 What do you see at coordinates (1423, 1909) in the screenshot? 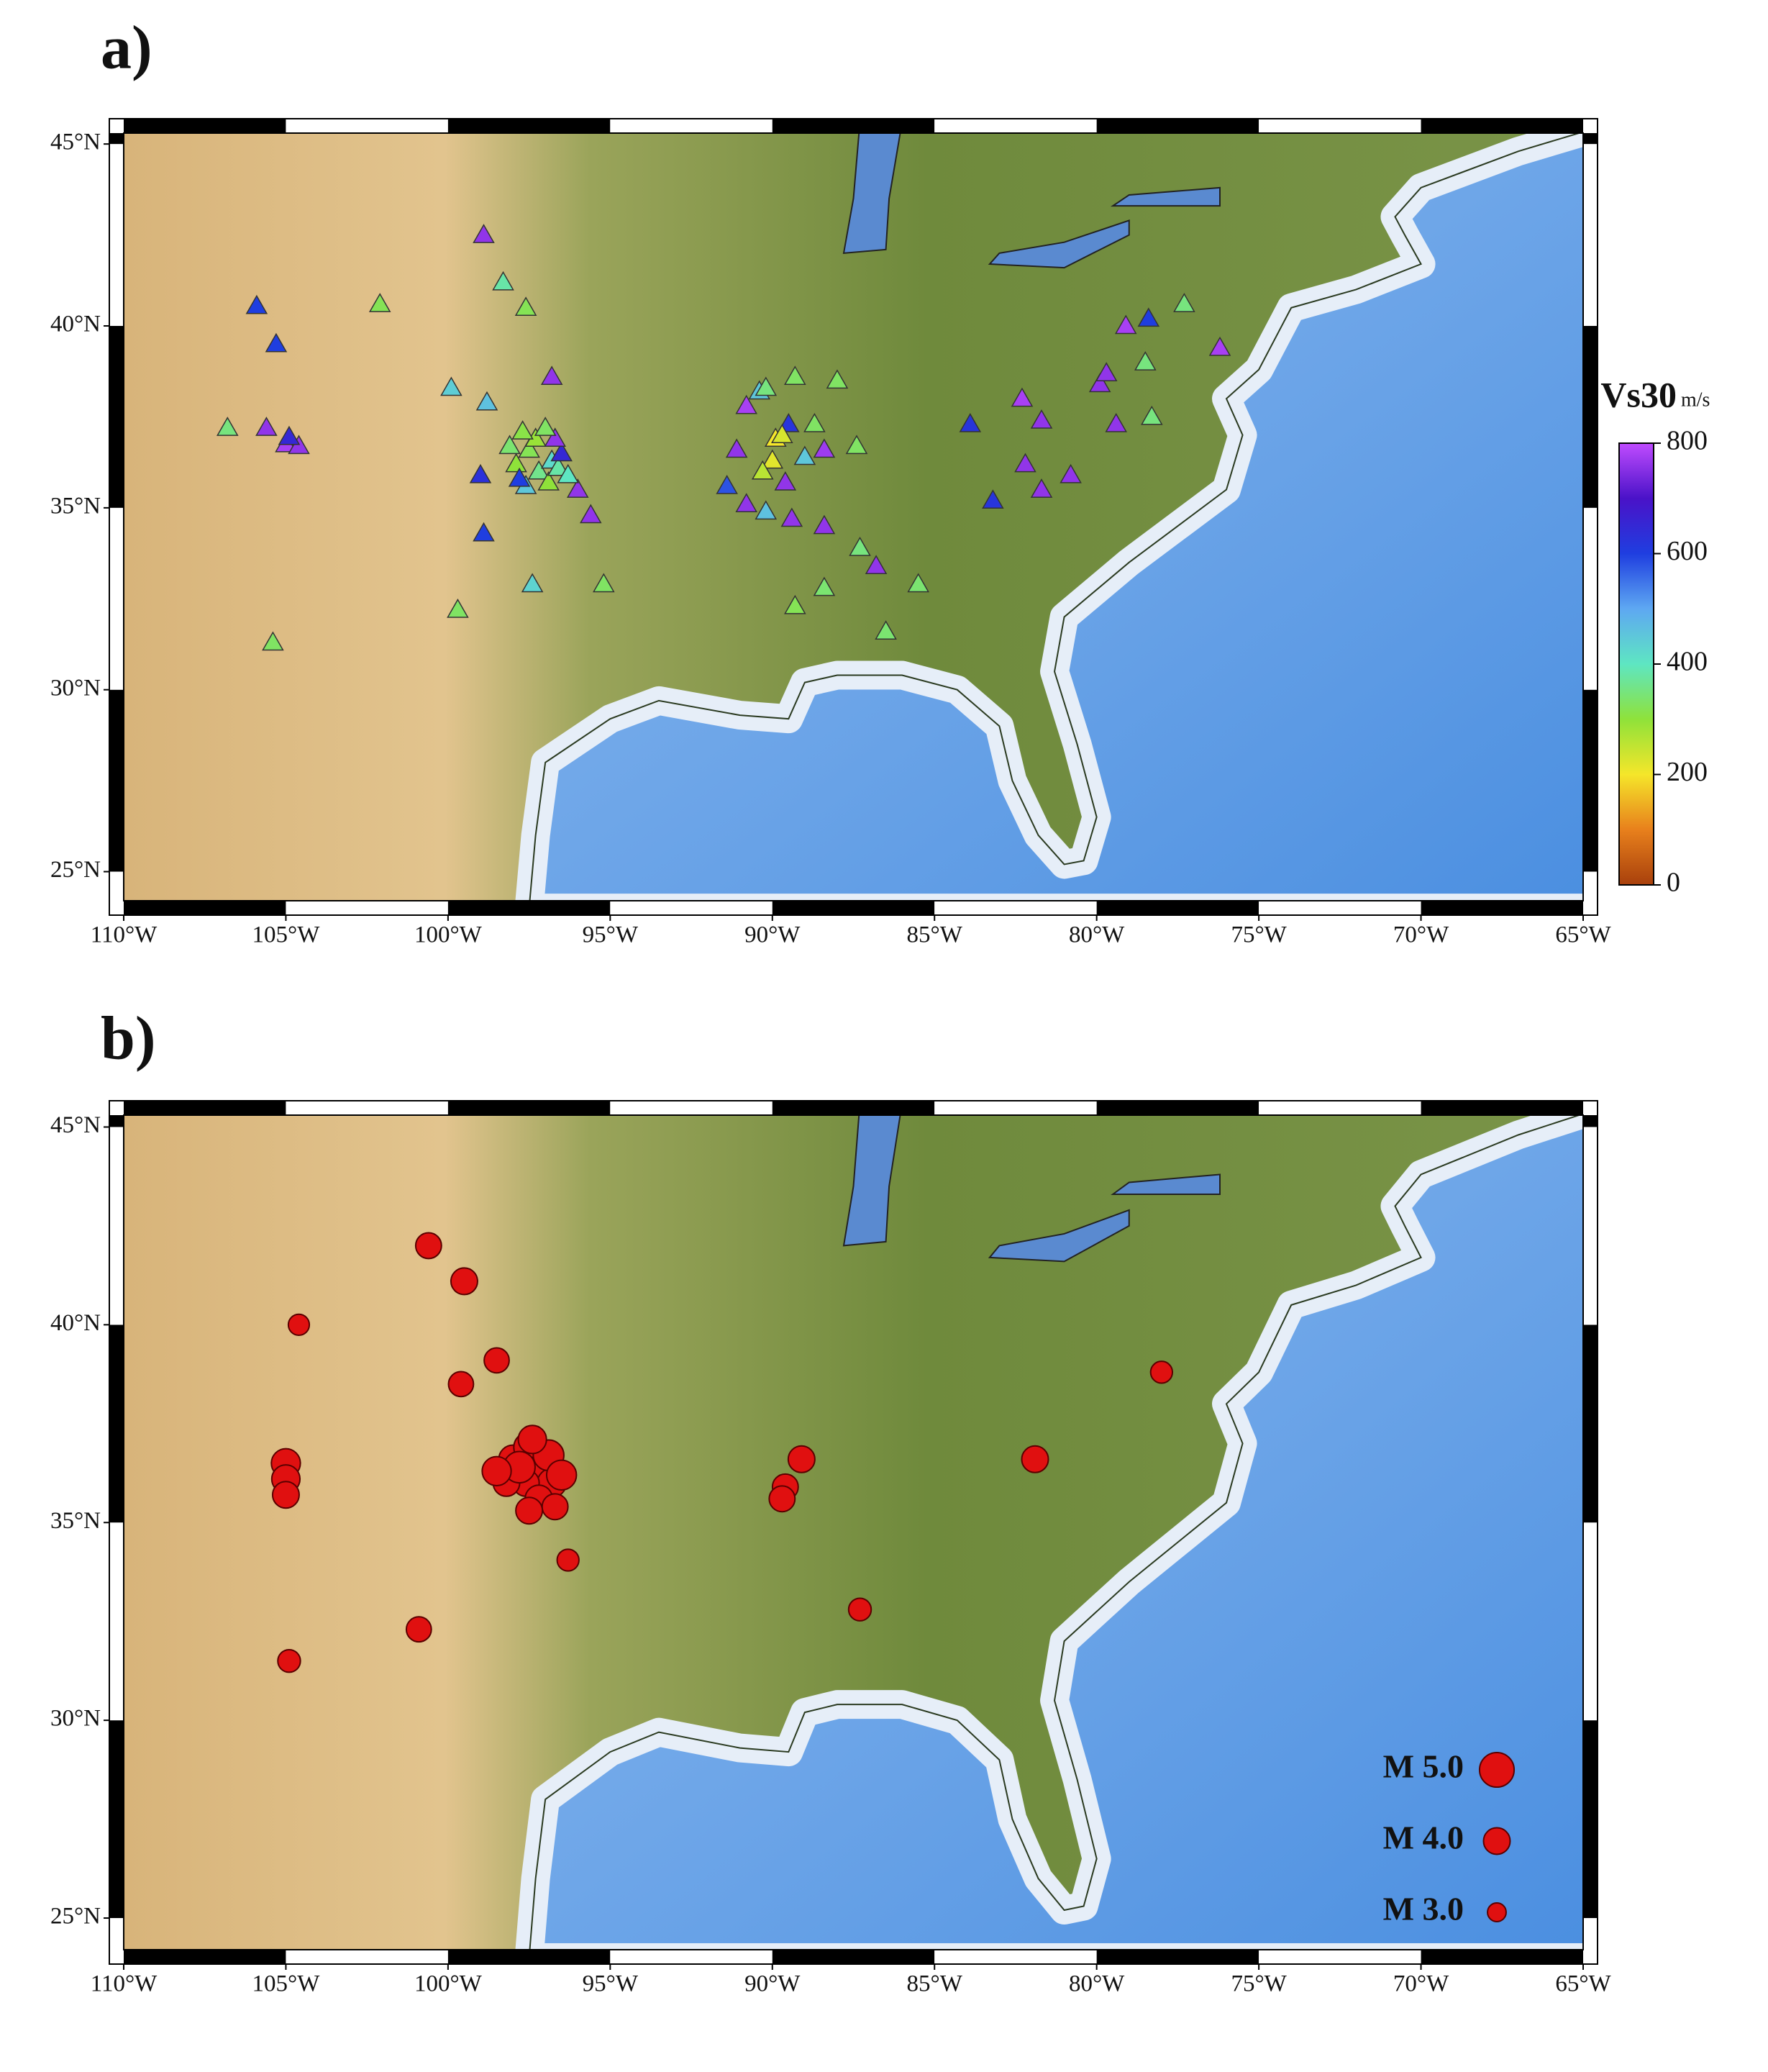
I see `legend-label: M 3.0` at bounding box center [1423, 1909].